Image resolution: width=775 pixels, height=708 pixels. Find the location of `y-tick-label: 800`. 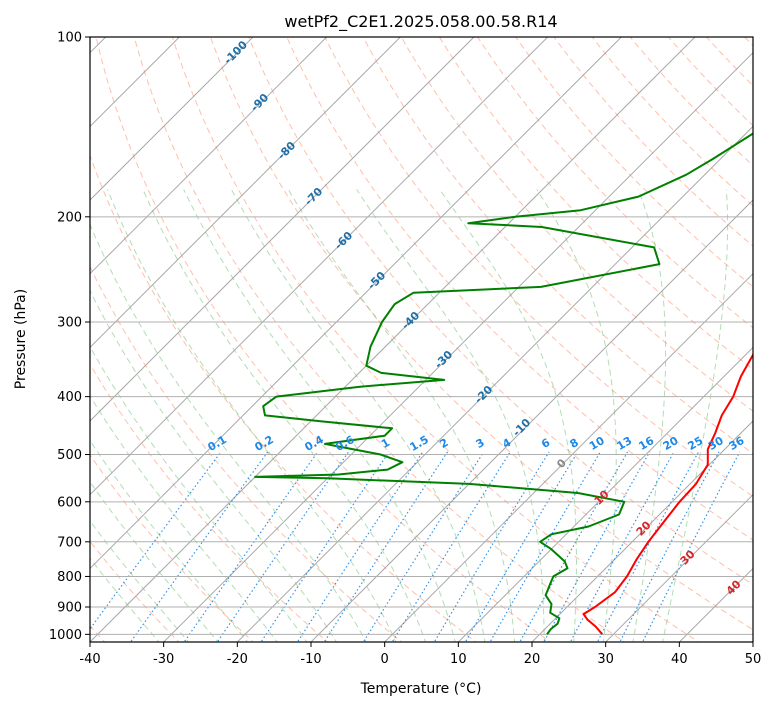

y-tick-label: 800 is located at coordinates (69, 577).